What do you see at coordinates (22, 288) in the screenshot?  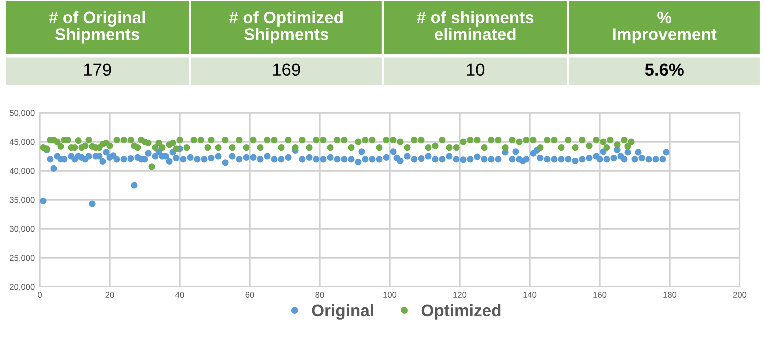 I see `y-tick-label: 20,000` at bounding box center [22, 288].